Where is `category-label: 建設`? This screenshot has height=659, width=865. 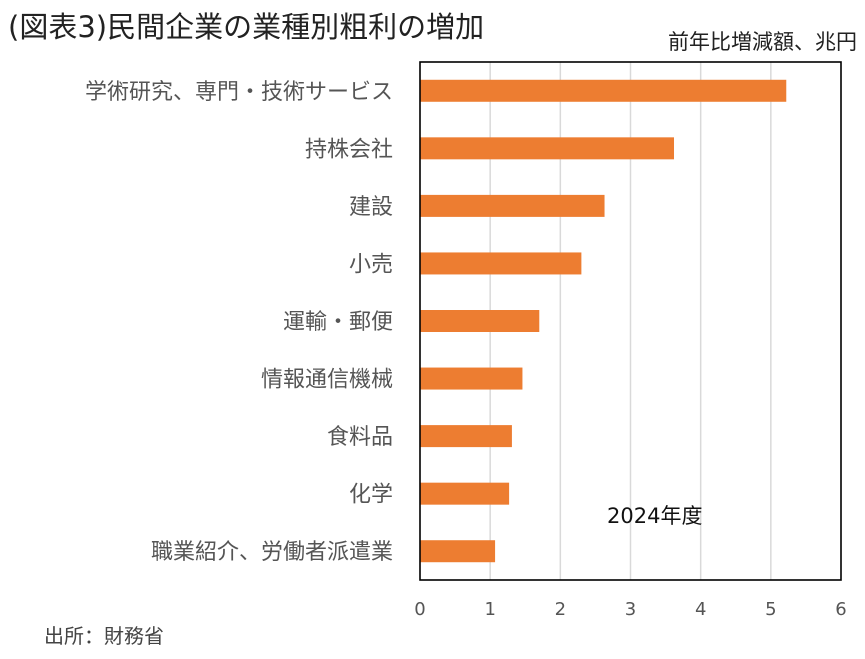 category-label: 建設 is located at coordinates (371, 207).